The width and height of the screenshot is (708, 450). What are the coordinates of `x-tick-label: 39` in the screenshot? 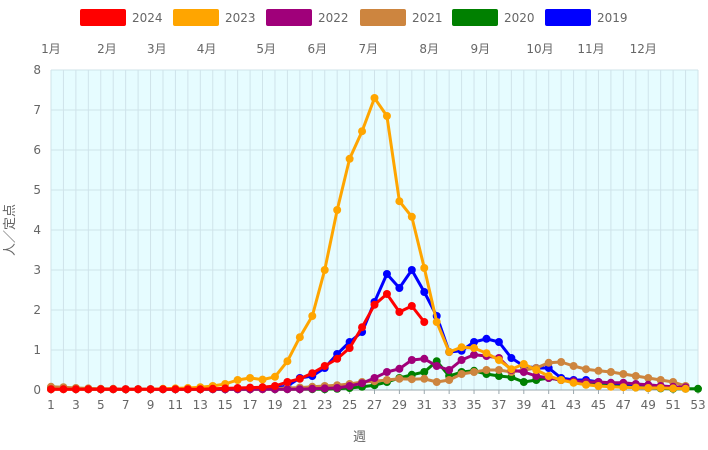 It's located at (523, 405).